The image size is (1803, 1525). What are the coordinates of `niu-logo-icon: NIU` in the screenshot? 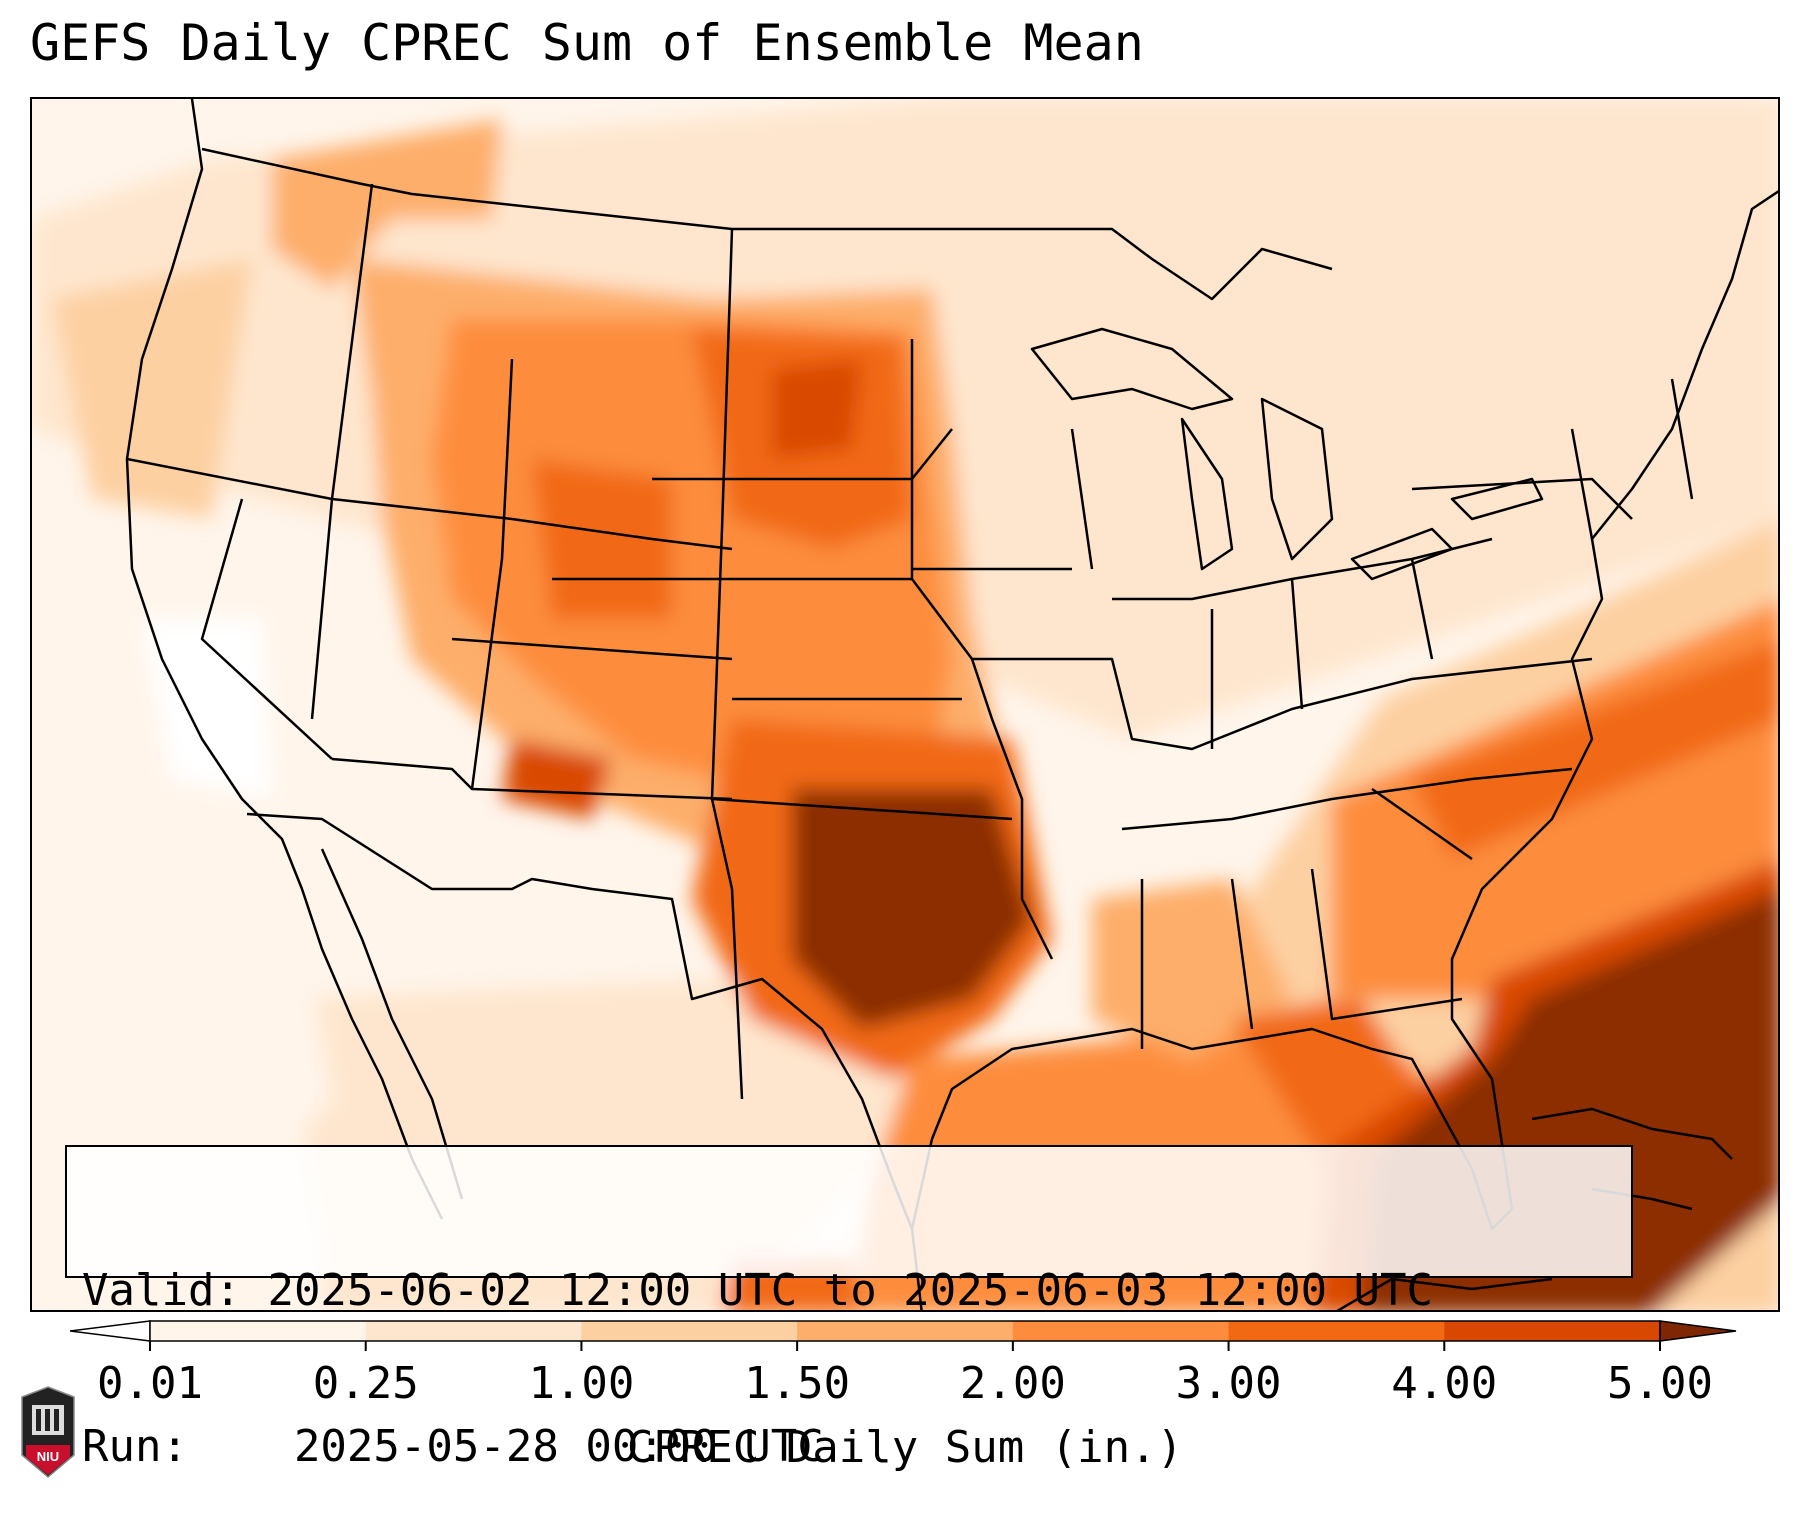 It's located at (48, 1432).